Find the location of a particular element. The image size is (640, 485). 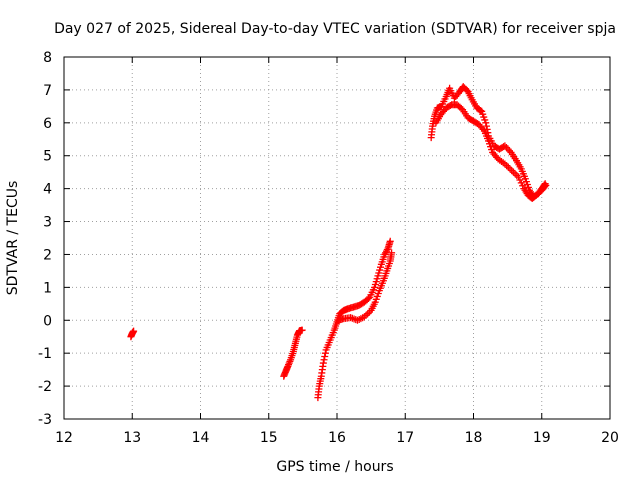

series-segment-16h-lower is located at coordinates (365, 286).